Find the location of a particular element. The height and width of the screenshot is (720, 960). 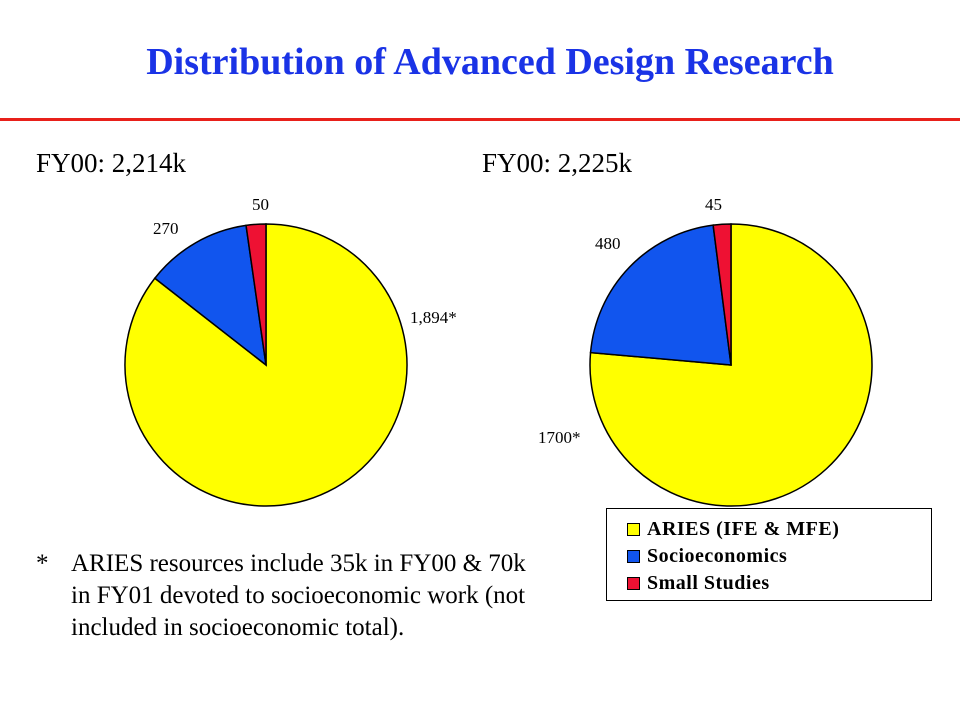

pie-left-title: FY00: 2,214k is located at coordinates (111, 163).